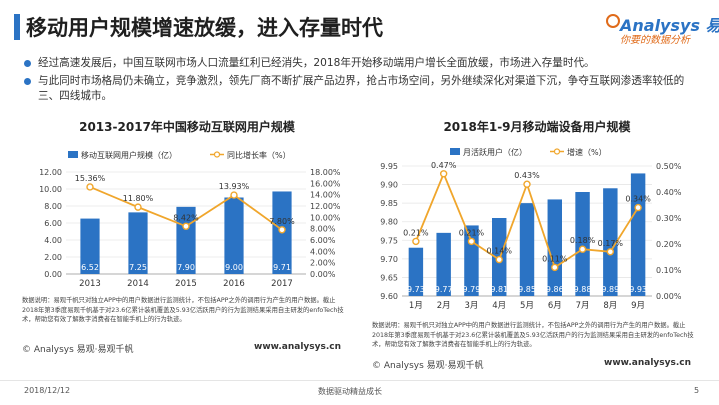 The image size is (719, 405). Describe the element at coordinates (471, 306) in the screenshot. I see `x-tick-label: 3月` at that location.